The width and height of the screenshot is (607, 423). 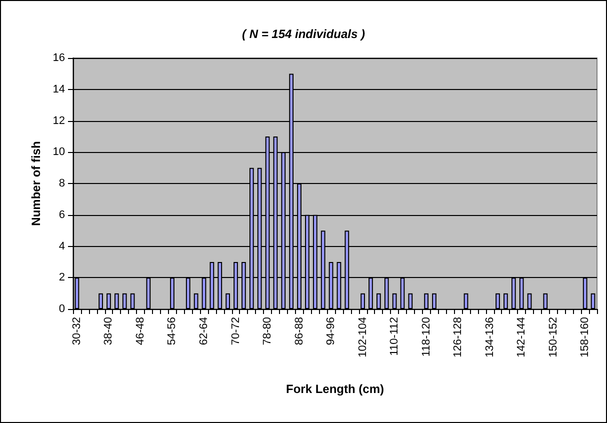 I want to click on x-tick-label: 142-144, so click(x=522, y=337).